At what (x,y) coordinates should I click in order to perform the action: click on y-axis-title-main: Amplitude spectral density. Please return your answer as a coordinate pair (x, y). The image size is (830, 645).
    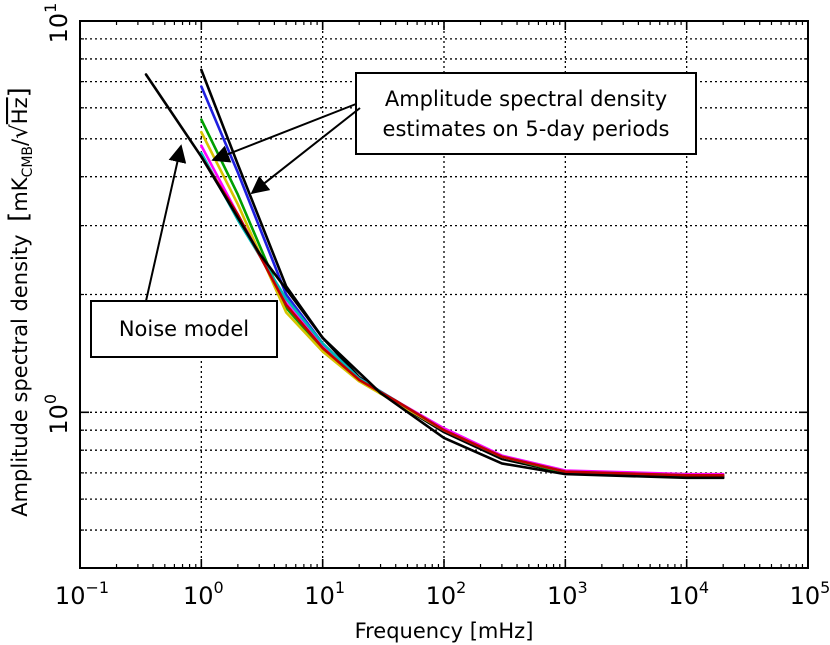
    Looking at the image, I should click on (20, 375).